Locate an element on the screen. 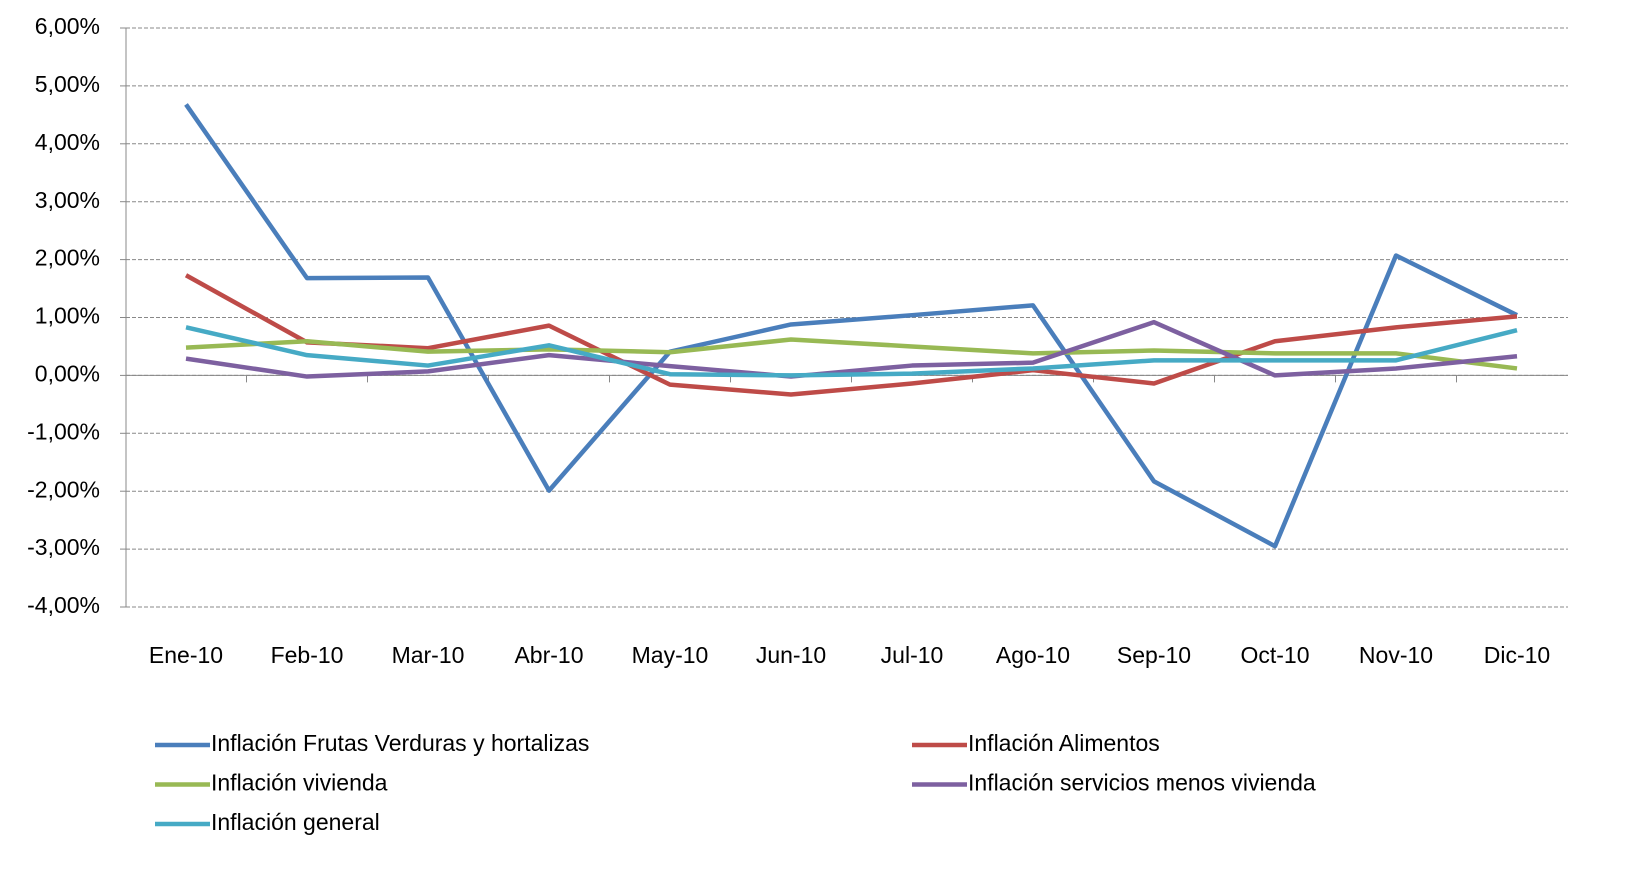 The width and height of the screenshot is (1639, 876). legend-label: Inflación vivienda is located at coordinates (299, 783).